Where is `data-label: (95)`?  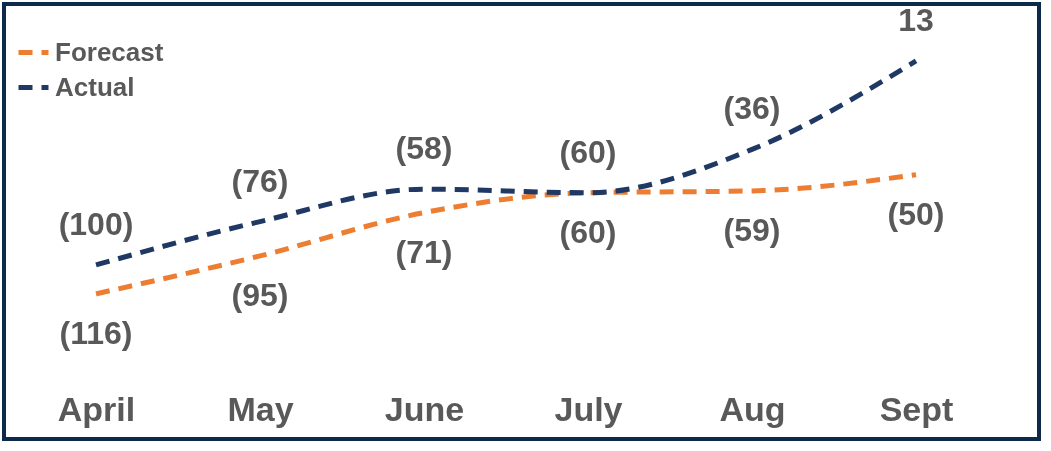
data-label: (95) is located at coordinates (260, 294).